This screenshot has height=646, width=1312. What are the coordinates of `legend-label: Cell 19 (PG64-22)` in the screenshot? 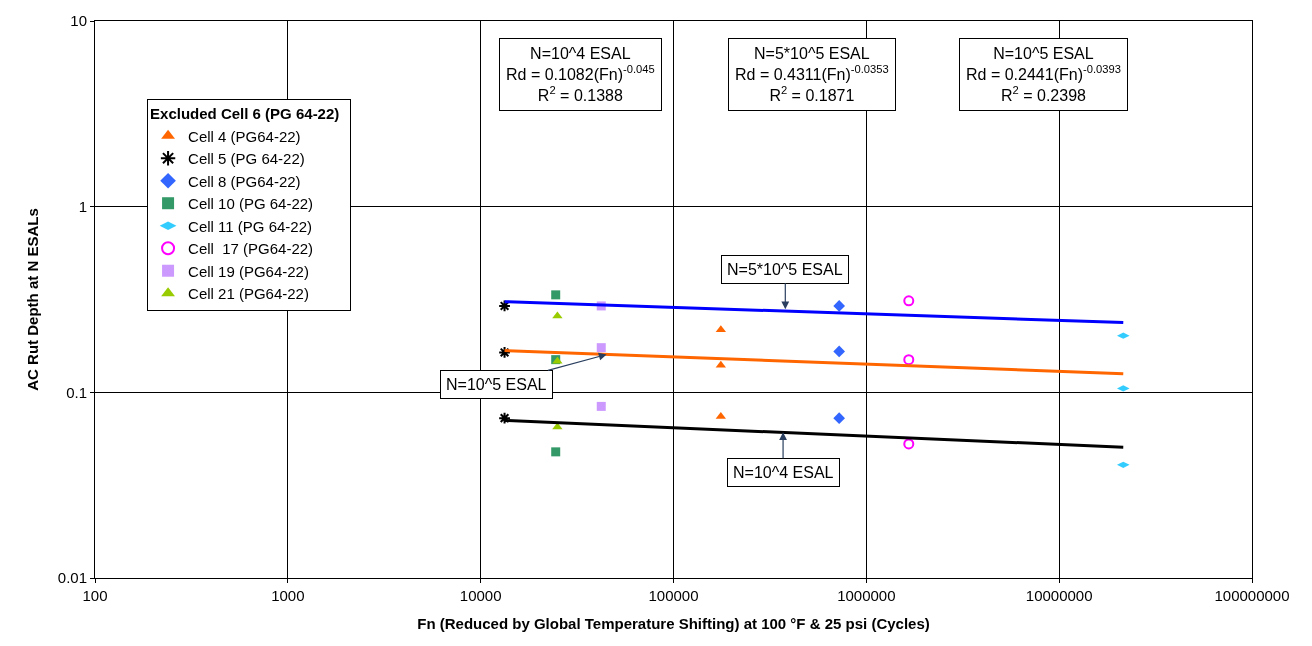 It's located at (248, 271).